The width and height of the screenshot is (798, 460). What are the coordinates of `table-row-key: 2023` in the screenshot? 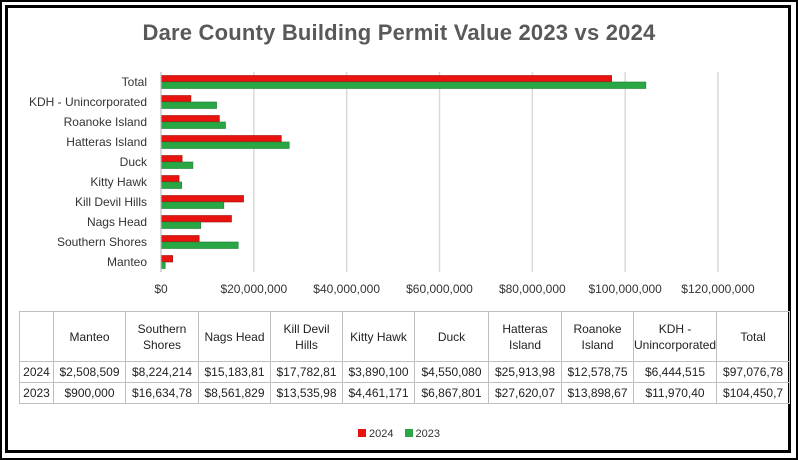 It's located at (36, 393).